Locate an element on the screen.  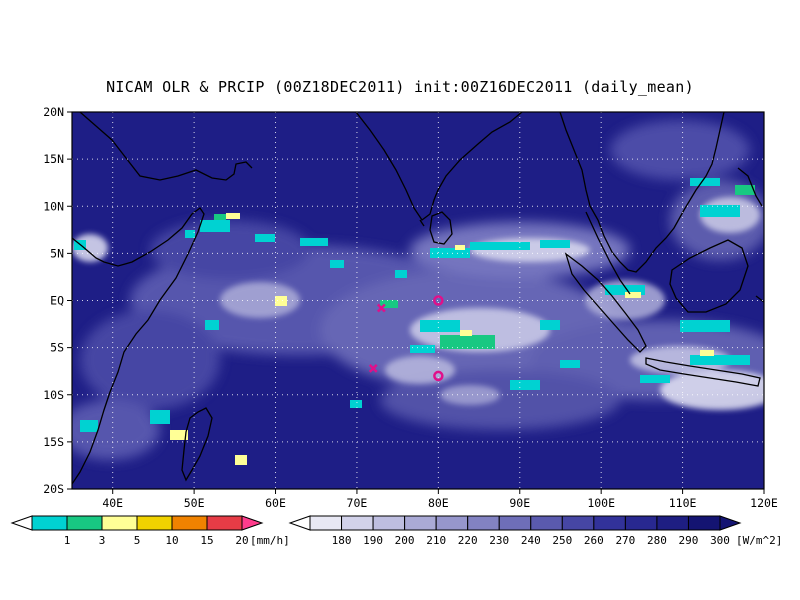
lon-tick-label: 80E is located at coordinates (438, 503).